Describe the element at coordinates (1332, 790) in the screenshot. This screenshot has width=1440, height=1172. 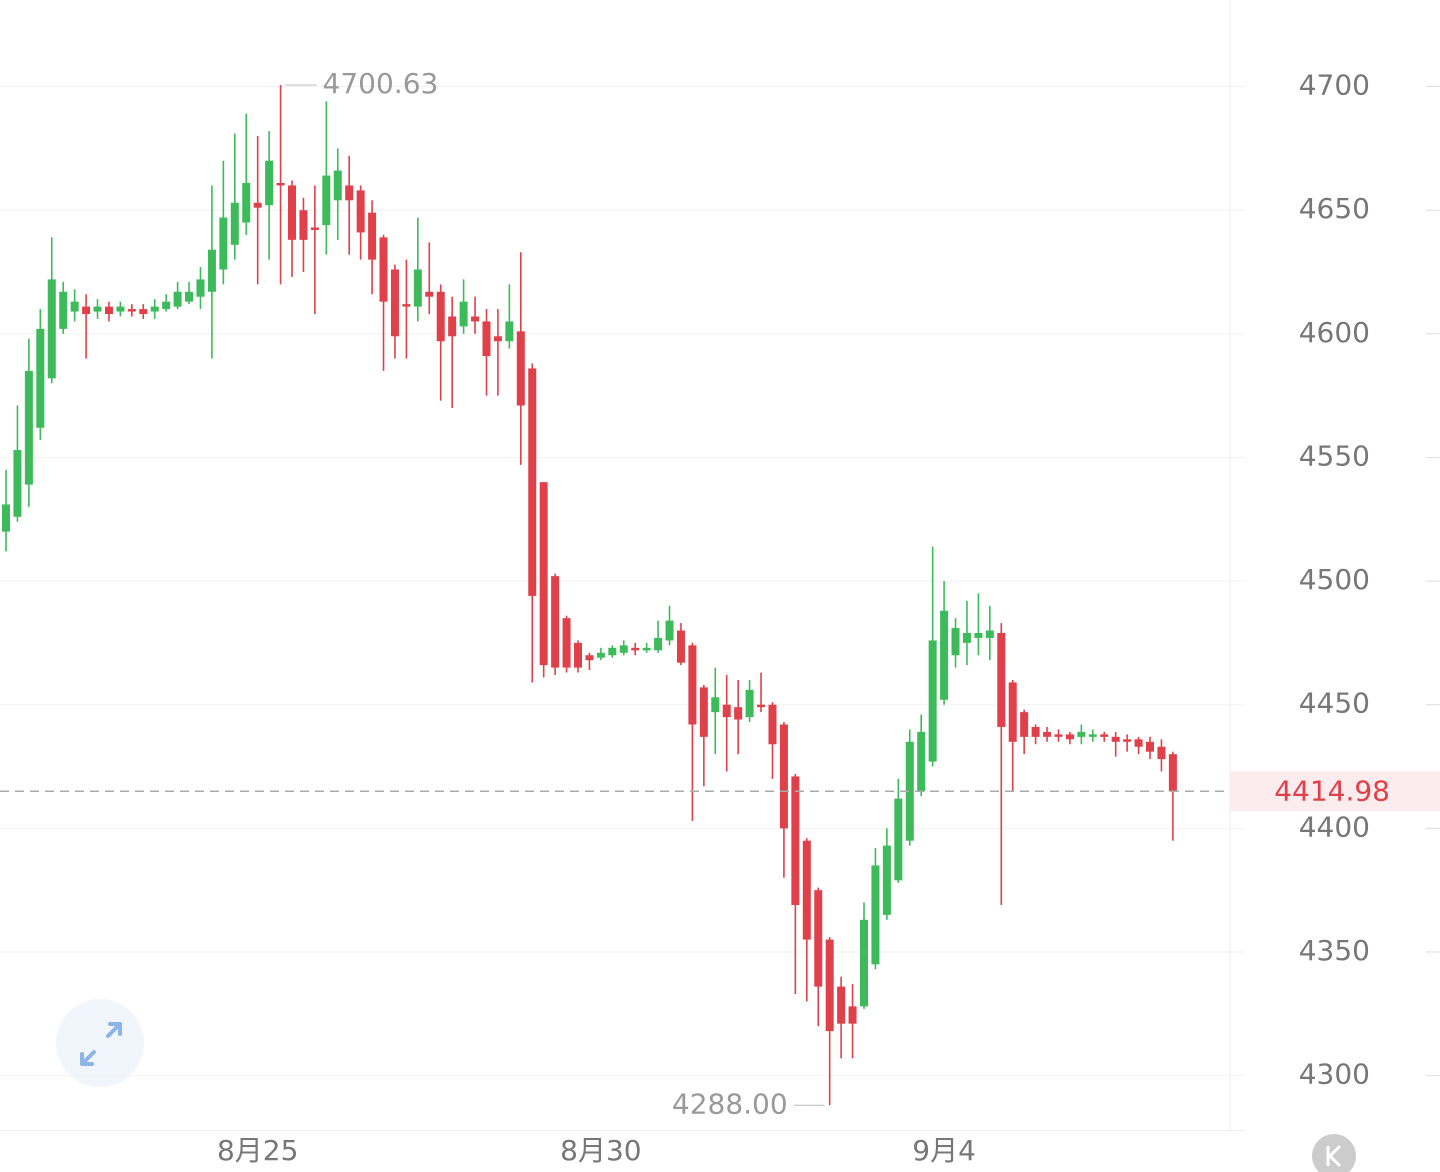
I see `last-price-label: 4414.98` at that location.